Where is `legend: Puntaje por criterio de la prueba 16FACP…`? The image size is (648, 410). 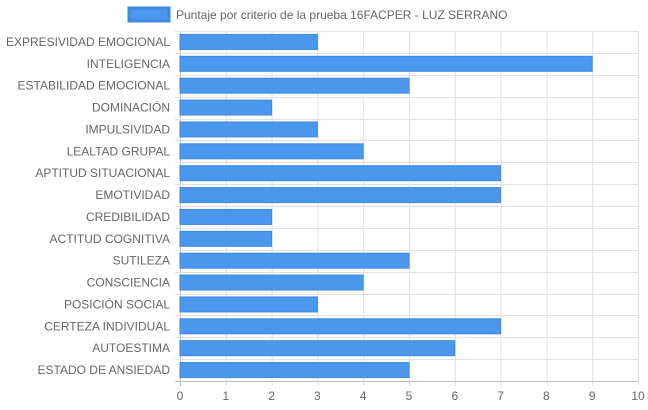
legend: Puntaje por criterio de la prueba 16FACP… is located at coordinates (317, 14).